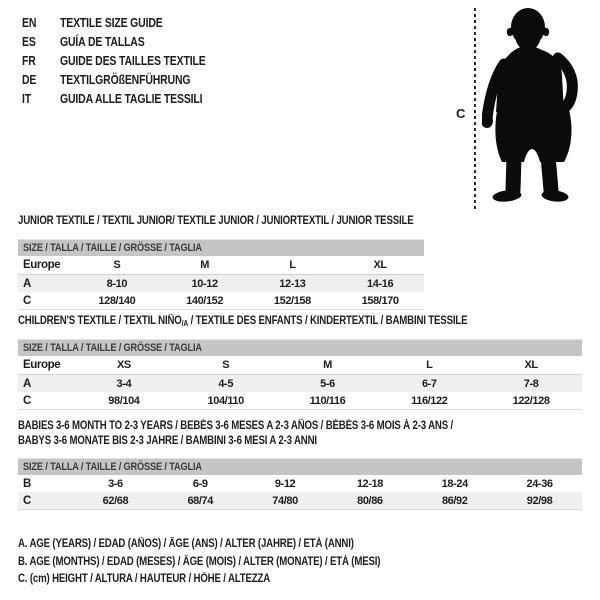 Image resolution: width=600 pixels, height=600 pixels. I want to click on table-row: Europe S M L XL, so click(221, 265).